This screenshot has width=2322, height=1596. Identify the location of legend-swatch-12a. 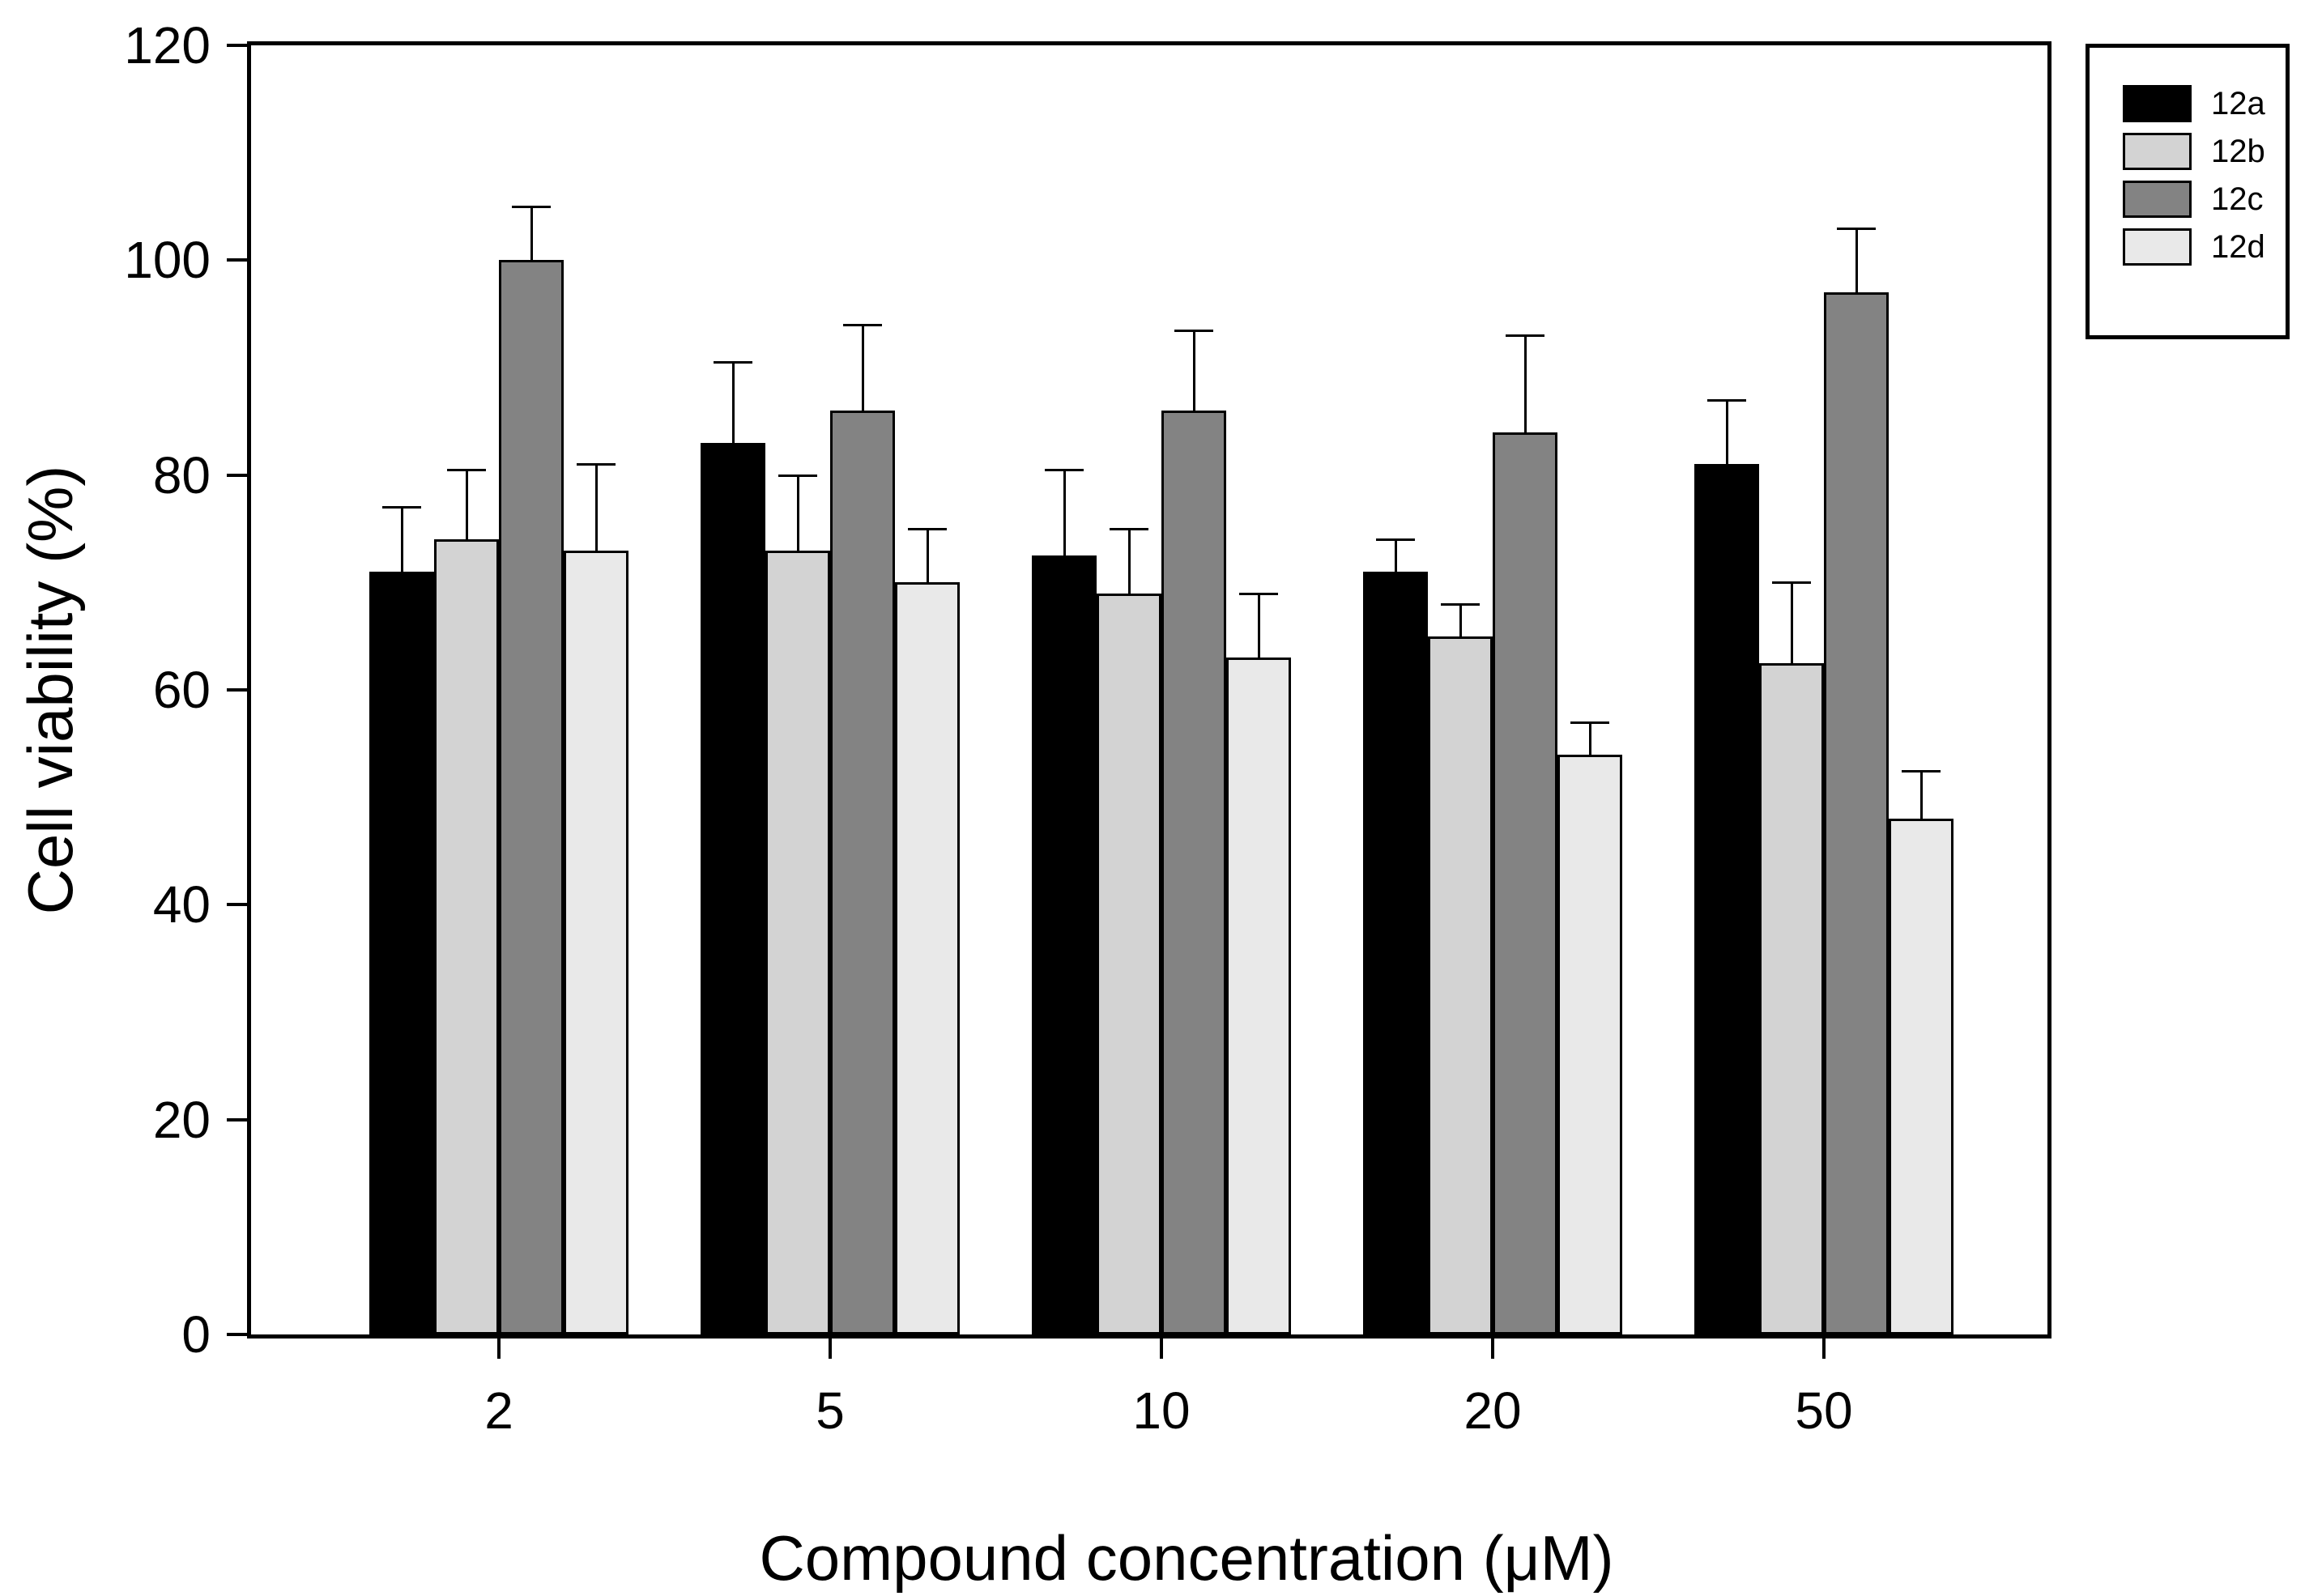
(2157, 103).